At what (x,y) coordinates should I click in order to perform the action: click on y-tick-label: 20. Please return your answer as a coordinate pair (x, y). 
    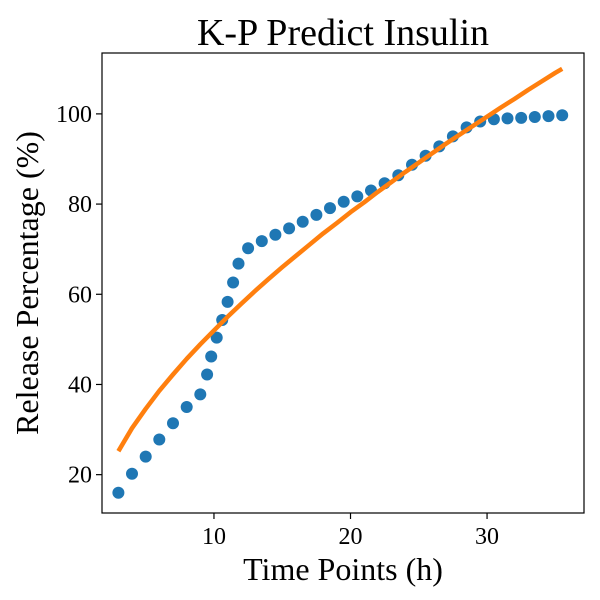
    Looking at the image, I should click on (80, 476).